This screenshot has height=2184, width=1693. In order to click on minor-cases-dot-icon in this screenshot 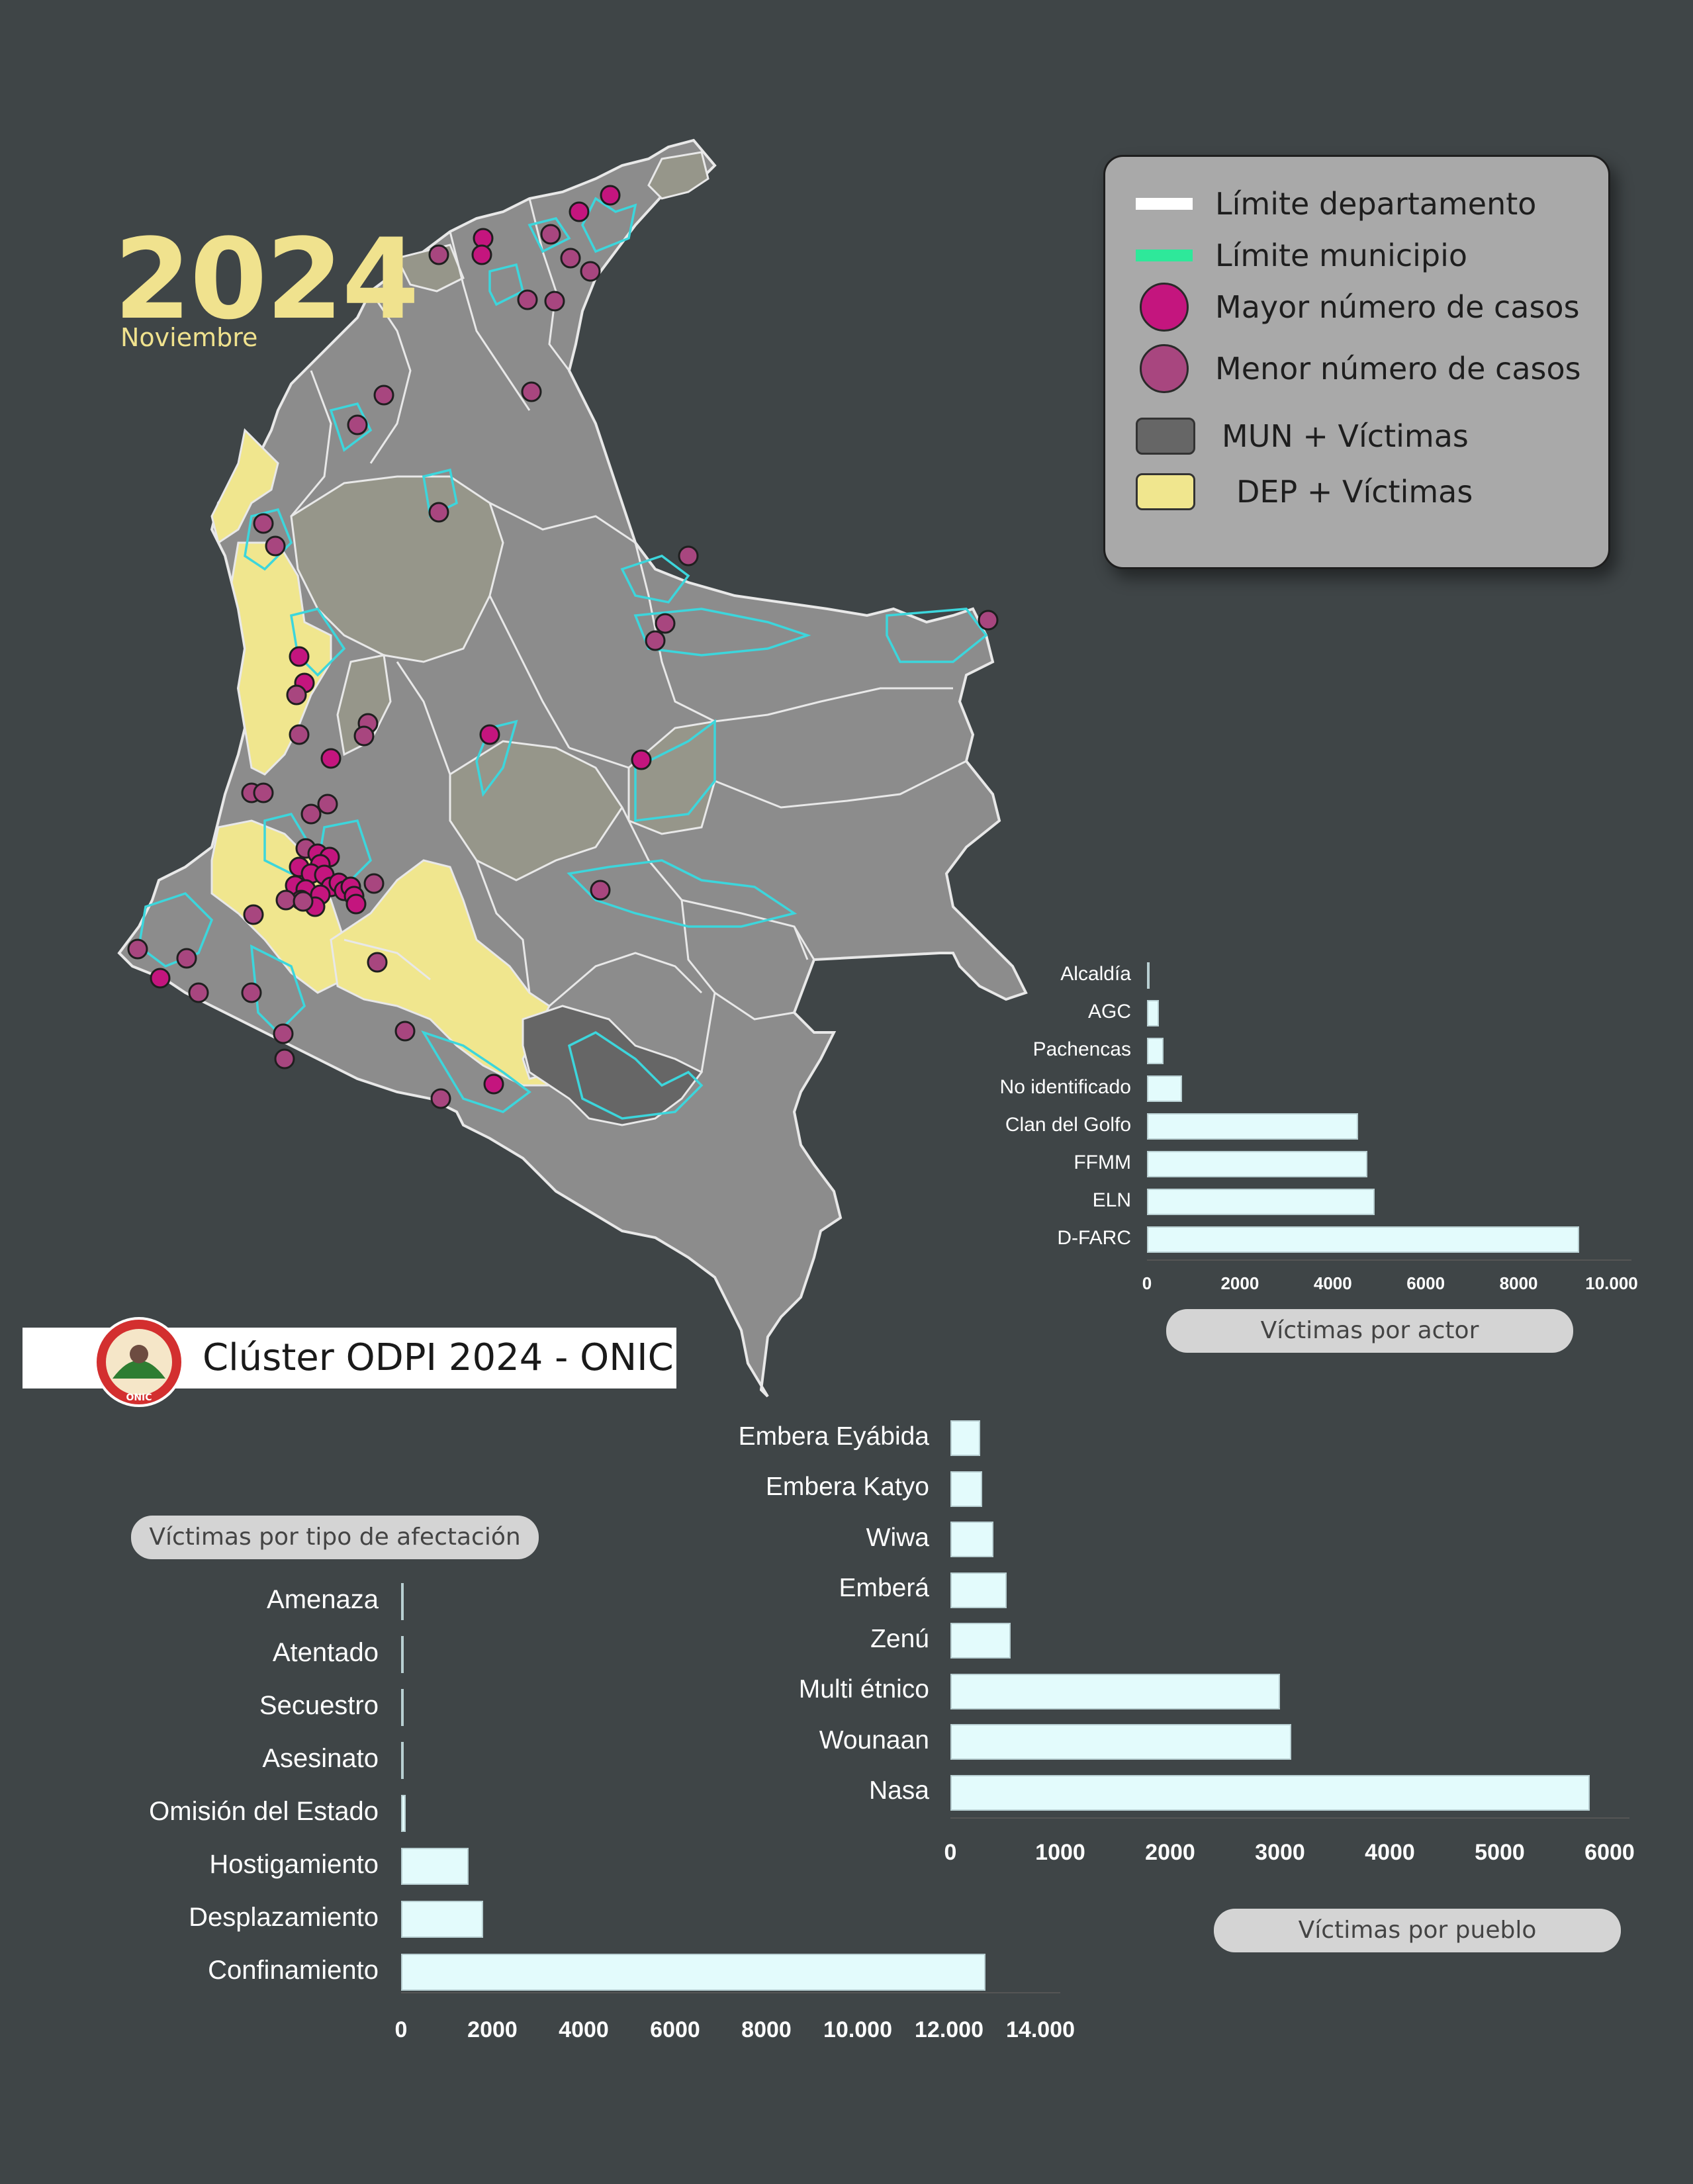, I will do `click(1164, 368)`.